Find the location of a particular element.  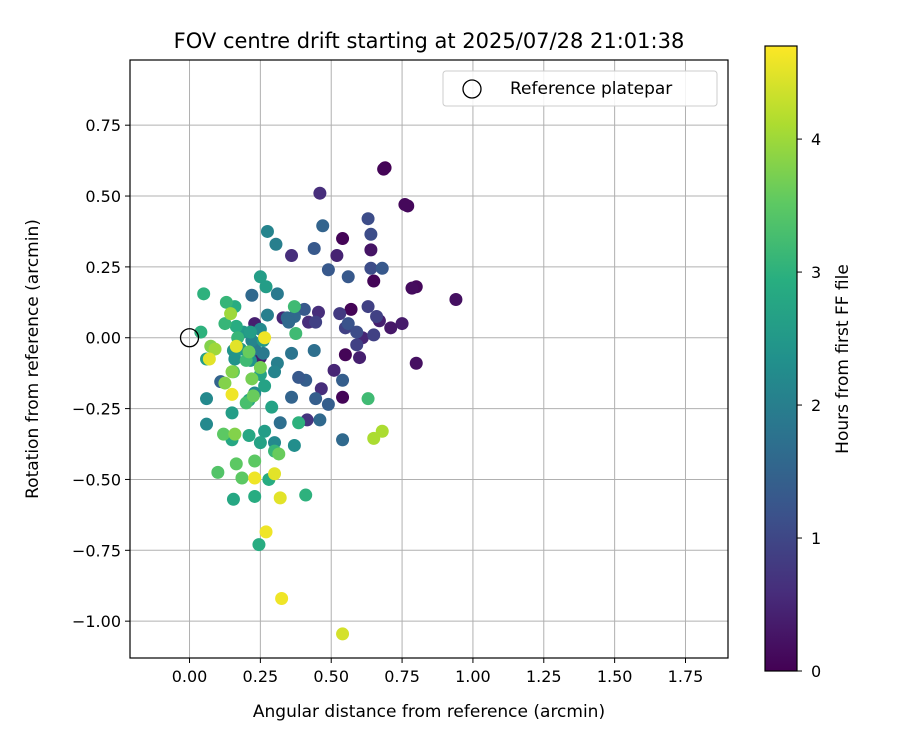

y-tick-label: −0.75 is located at coordinates (96, 550).